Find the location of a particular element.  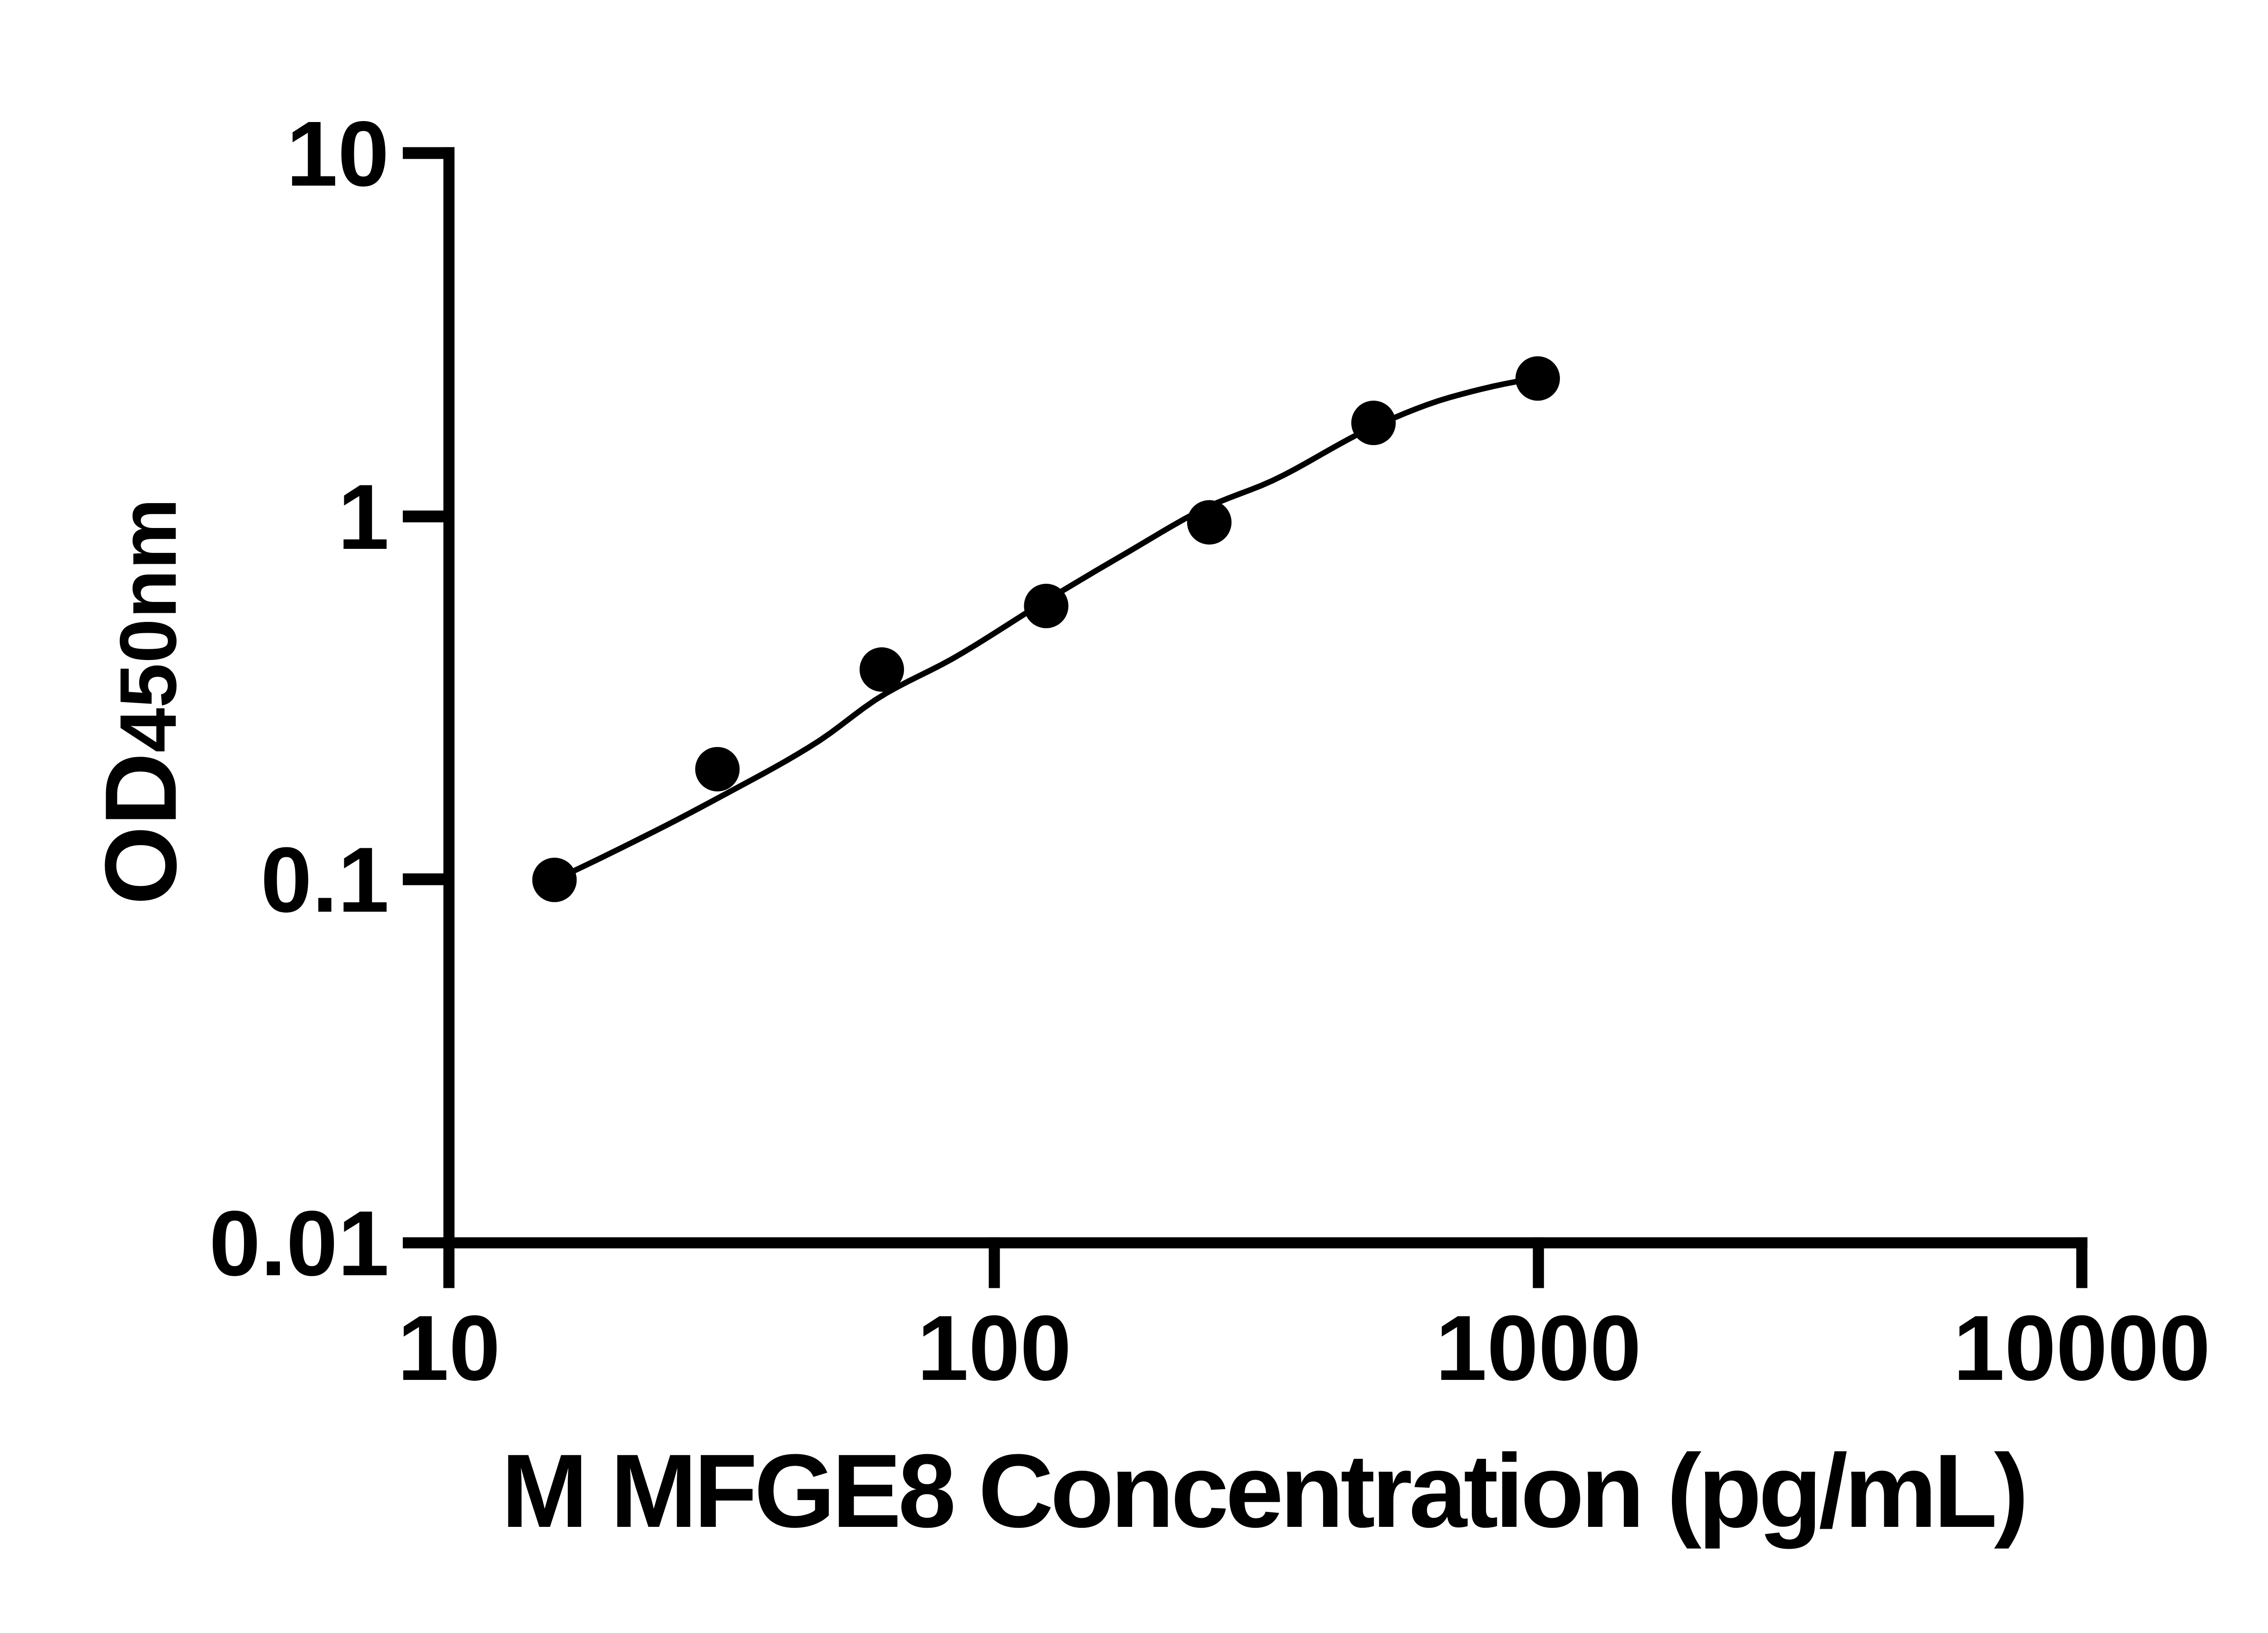

svg-text: 1000 is located at coordinates (1539, 1348).